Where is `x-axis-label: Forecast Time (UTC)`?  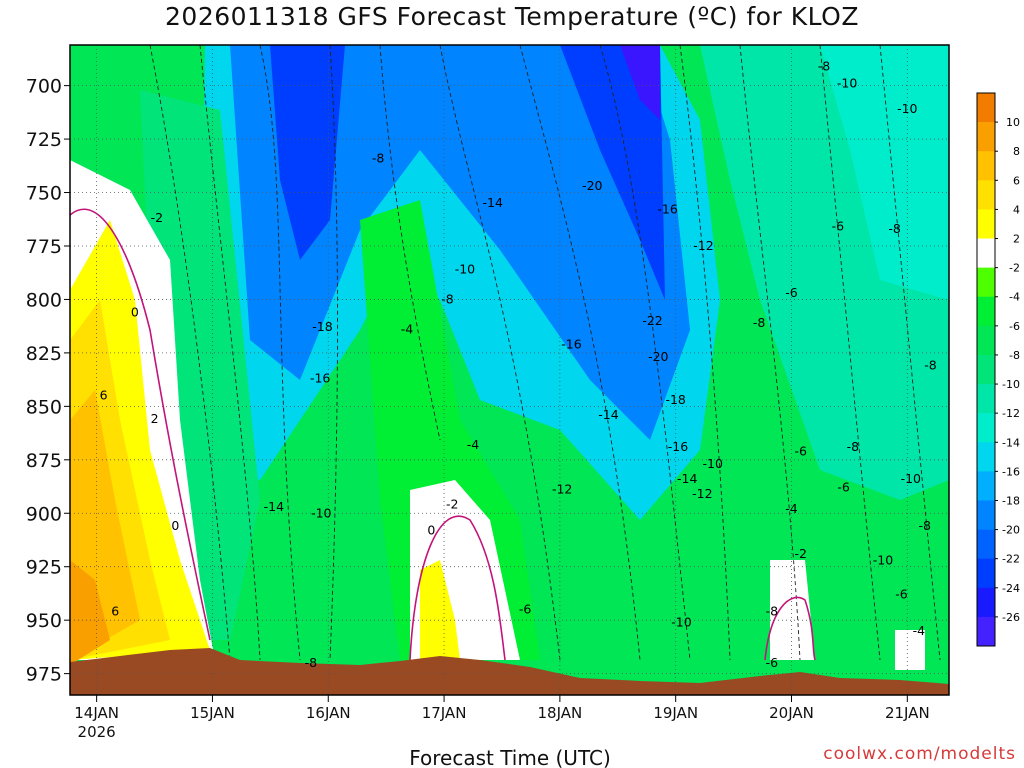
x-axis-label: Forecast Time (UTC) is located at coordinates (510, 757).